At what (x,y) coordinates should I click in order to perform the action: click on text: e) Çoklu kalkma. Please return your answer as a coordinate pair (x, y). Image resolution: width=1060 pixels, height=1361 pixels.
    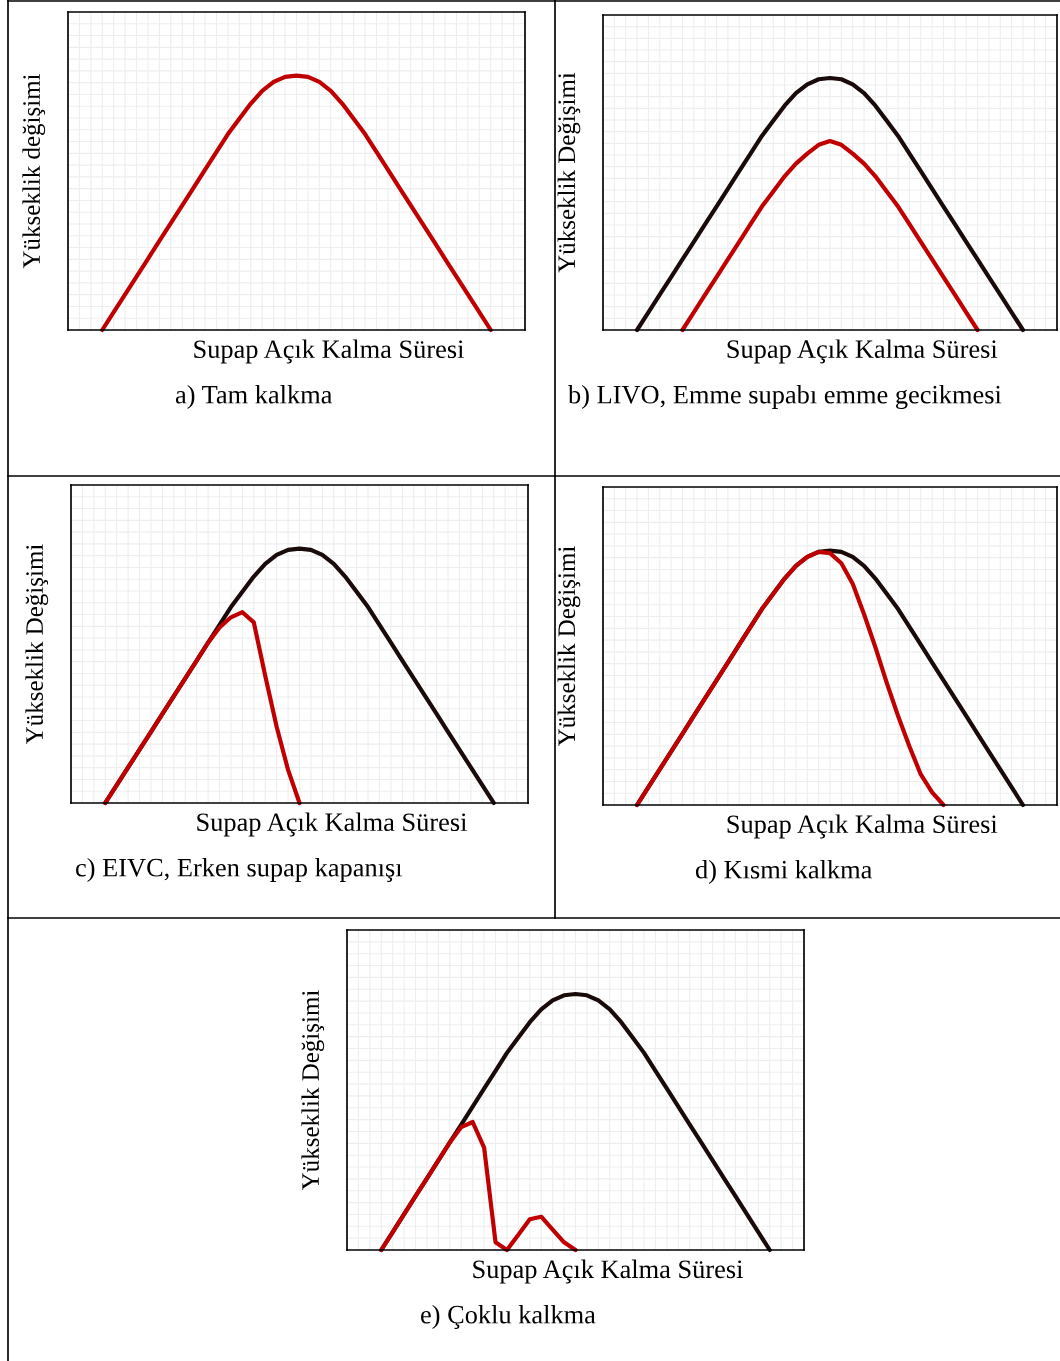
    Looking at the image, I should click on (508, 1317).